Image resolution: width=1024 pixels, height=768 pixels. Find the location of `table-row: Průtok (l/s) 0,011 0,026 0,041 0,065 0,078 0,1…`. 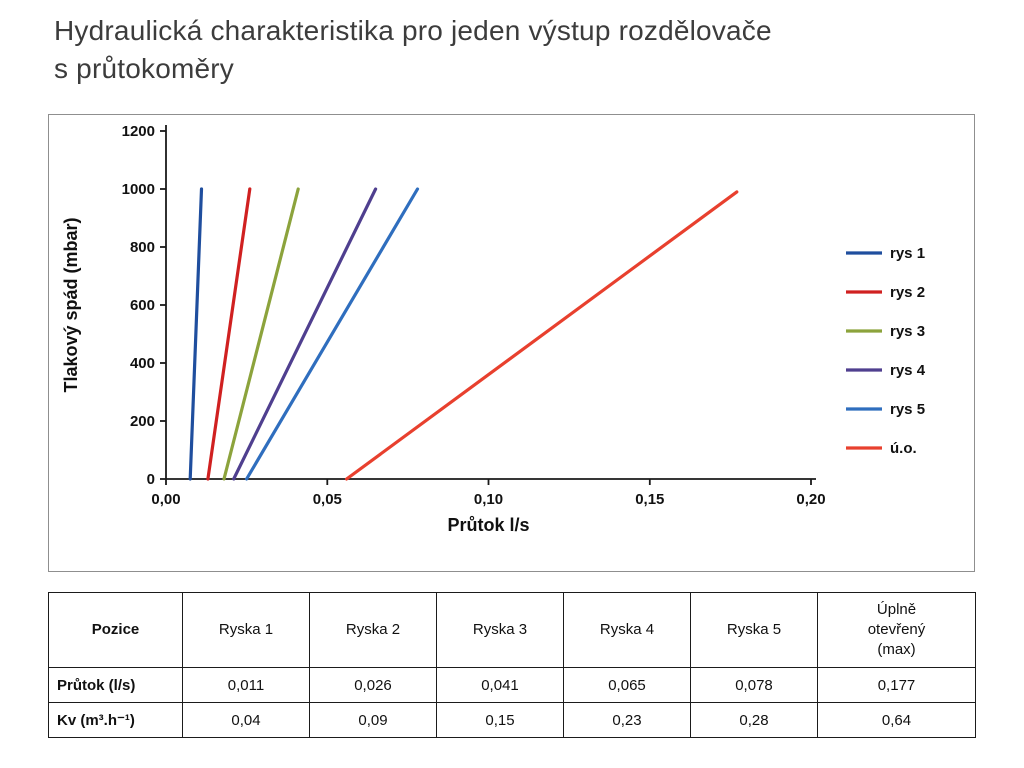

table-row: Průtok (l/s) 0,011 0,026 0,041 0,065 0,078 0,1… is located at coordinates (512, 685).